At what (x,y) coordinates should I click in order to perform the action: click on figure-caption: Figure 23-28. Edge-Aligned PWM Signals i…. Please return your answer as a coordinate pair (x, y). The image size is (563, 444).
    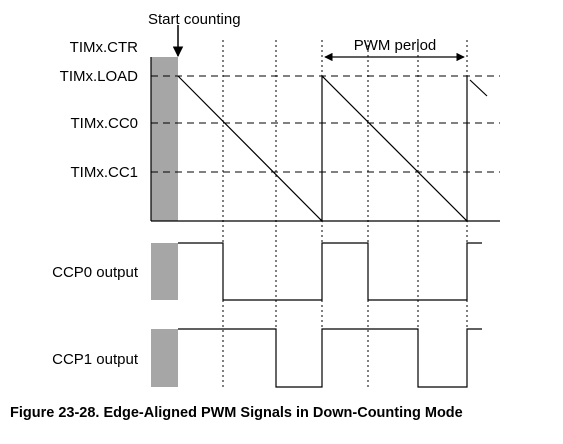
    Looking at the image, I should click on (236, 413).